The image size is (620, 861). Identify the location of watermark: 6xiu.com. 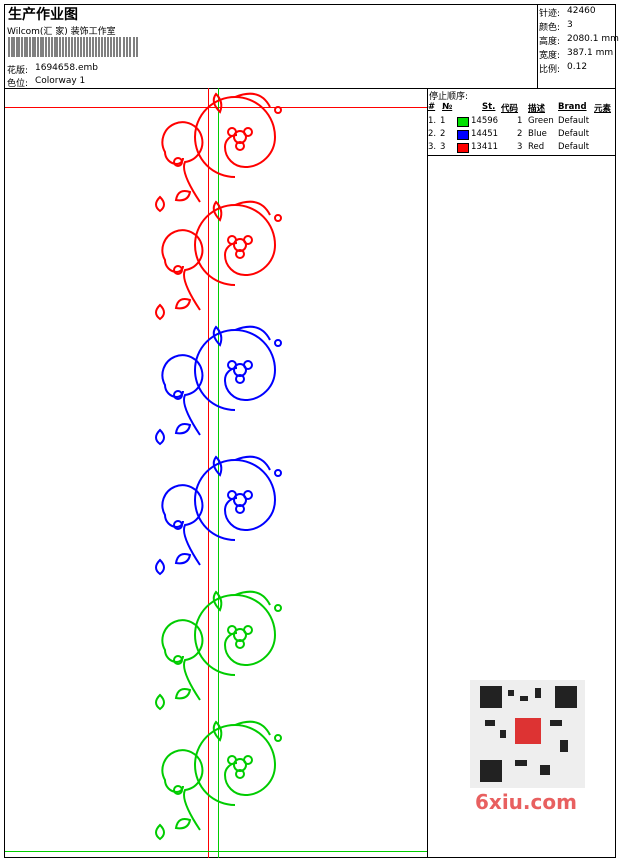
(526, 802).